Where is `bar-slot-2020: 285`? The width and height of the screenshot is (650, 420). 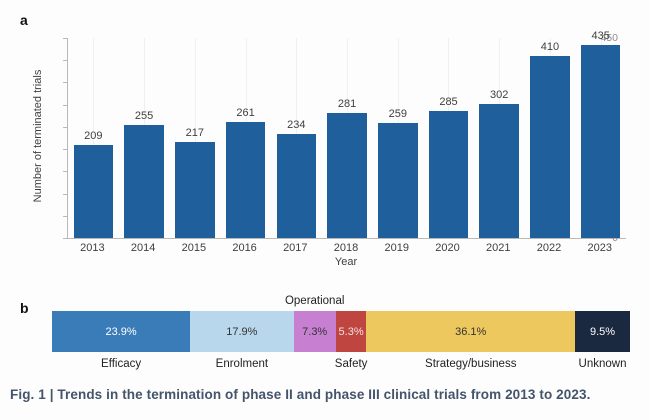 bar-slot-2020: 285 is located at coordinates (448, 138).